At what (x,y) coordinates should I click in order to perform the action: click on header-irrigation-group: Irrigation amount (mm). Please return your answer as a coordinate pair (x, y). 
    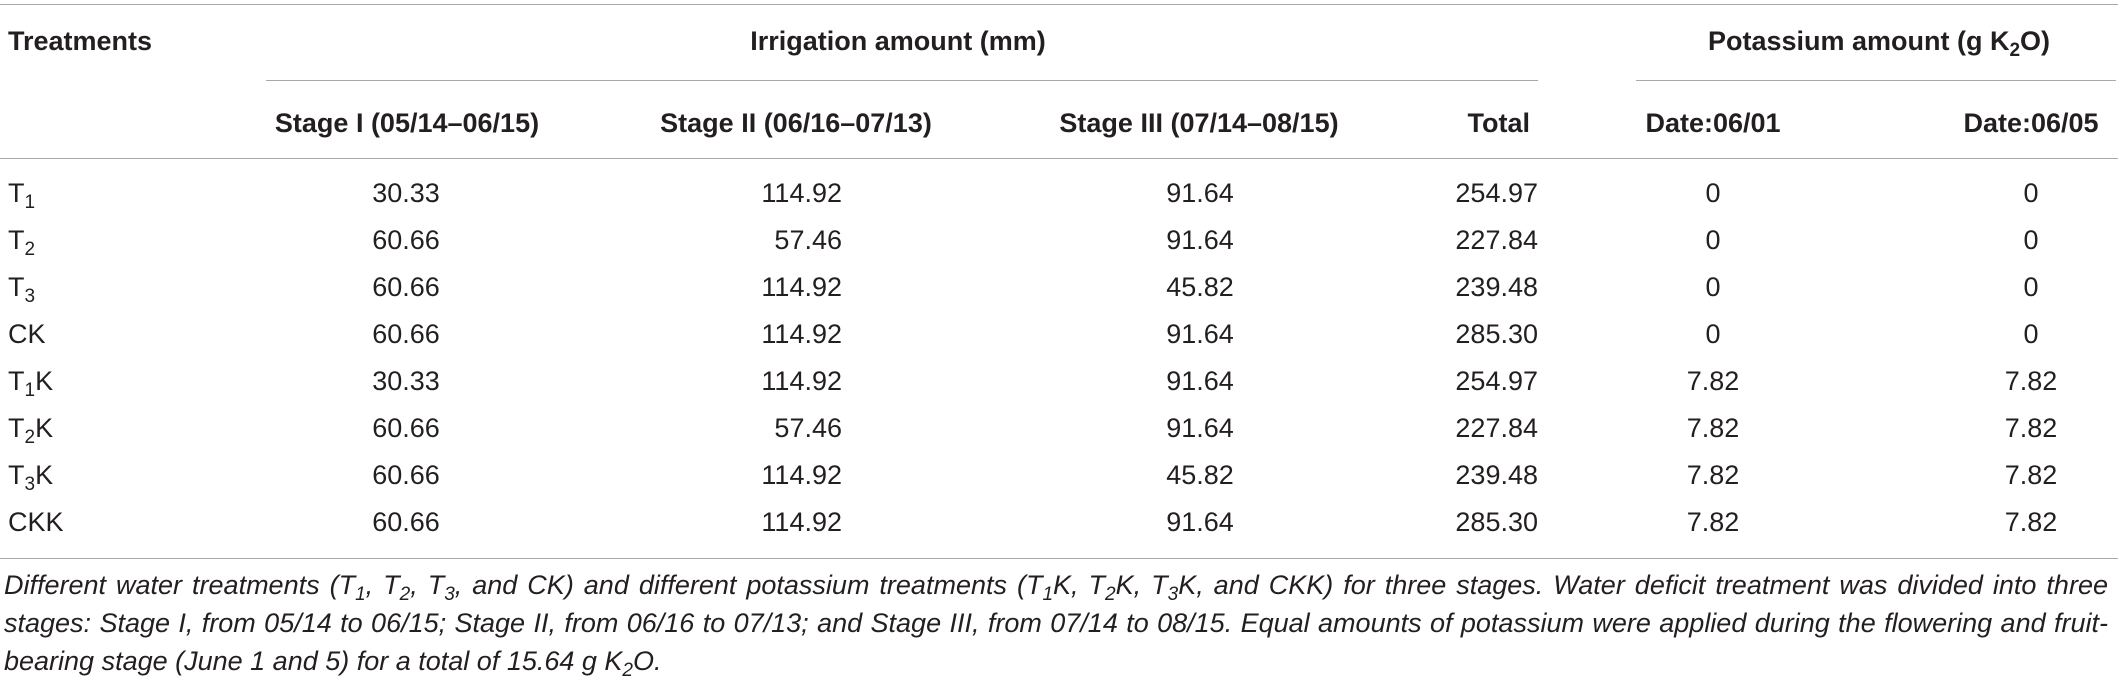
    Looking at the image, I should click on (898, 41).